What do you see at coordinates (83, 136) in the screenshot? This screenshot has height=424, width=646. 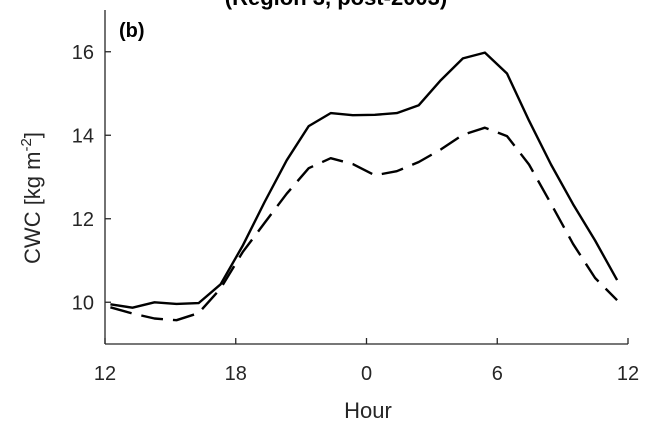 I see `y-tick-label: 14` at bounding box center [83, 136].